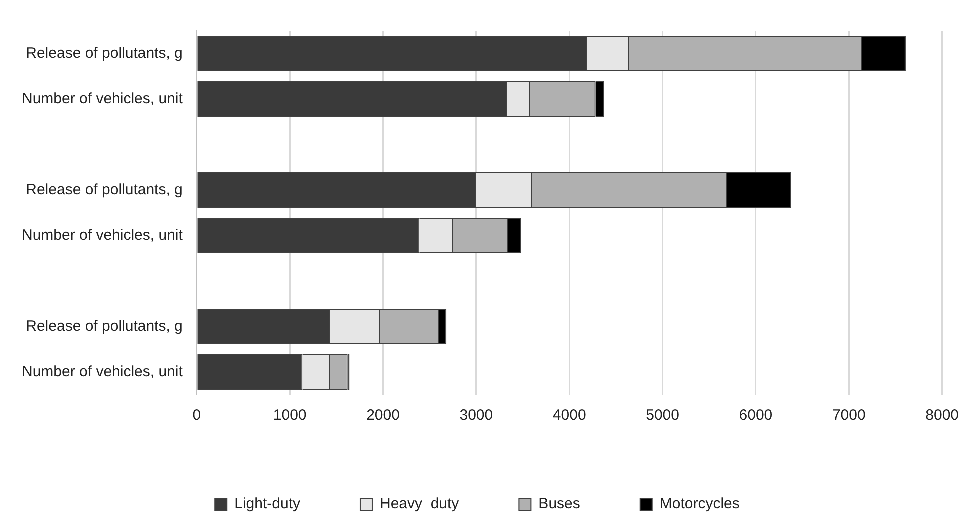 This screenshot has height=530, width=979. What do you see at coordinates (197, 415) in the screenshot?
I see `x-tick-label: 0` at bounding box center [197, 415].